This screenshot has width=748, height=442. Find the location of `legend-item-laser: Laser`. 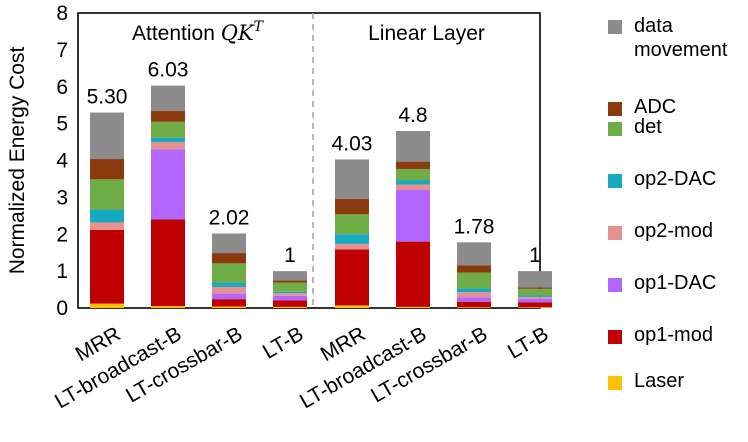

legend-item-laser: Laser is located at coordinates (646, 381).